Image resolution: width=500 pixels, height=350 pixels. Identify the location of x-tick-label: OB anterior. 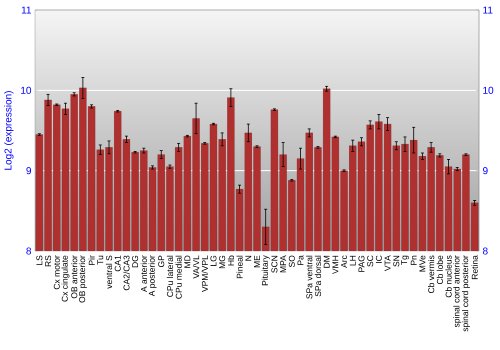
(74, 276).